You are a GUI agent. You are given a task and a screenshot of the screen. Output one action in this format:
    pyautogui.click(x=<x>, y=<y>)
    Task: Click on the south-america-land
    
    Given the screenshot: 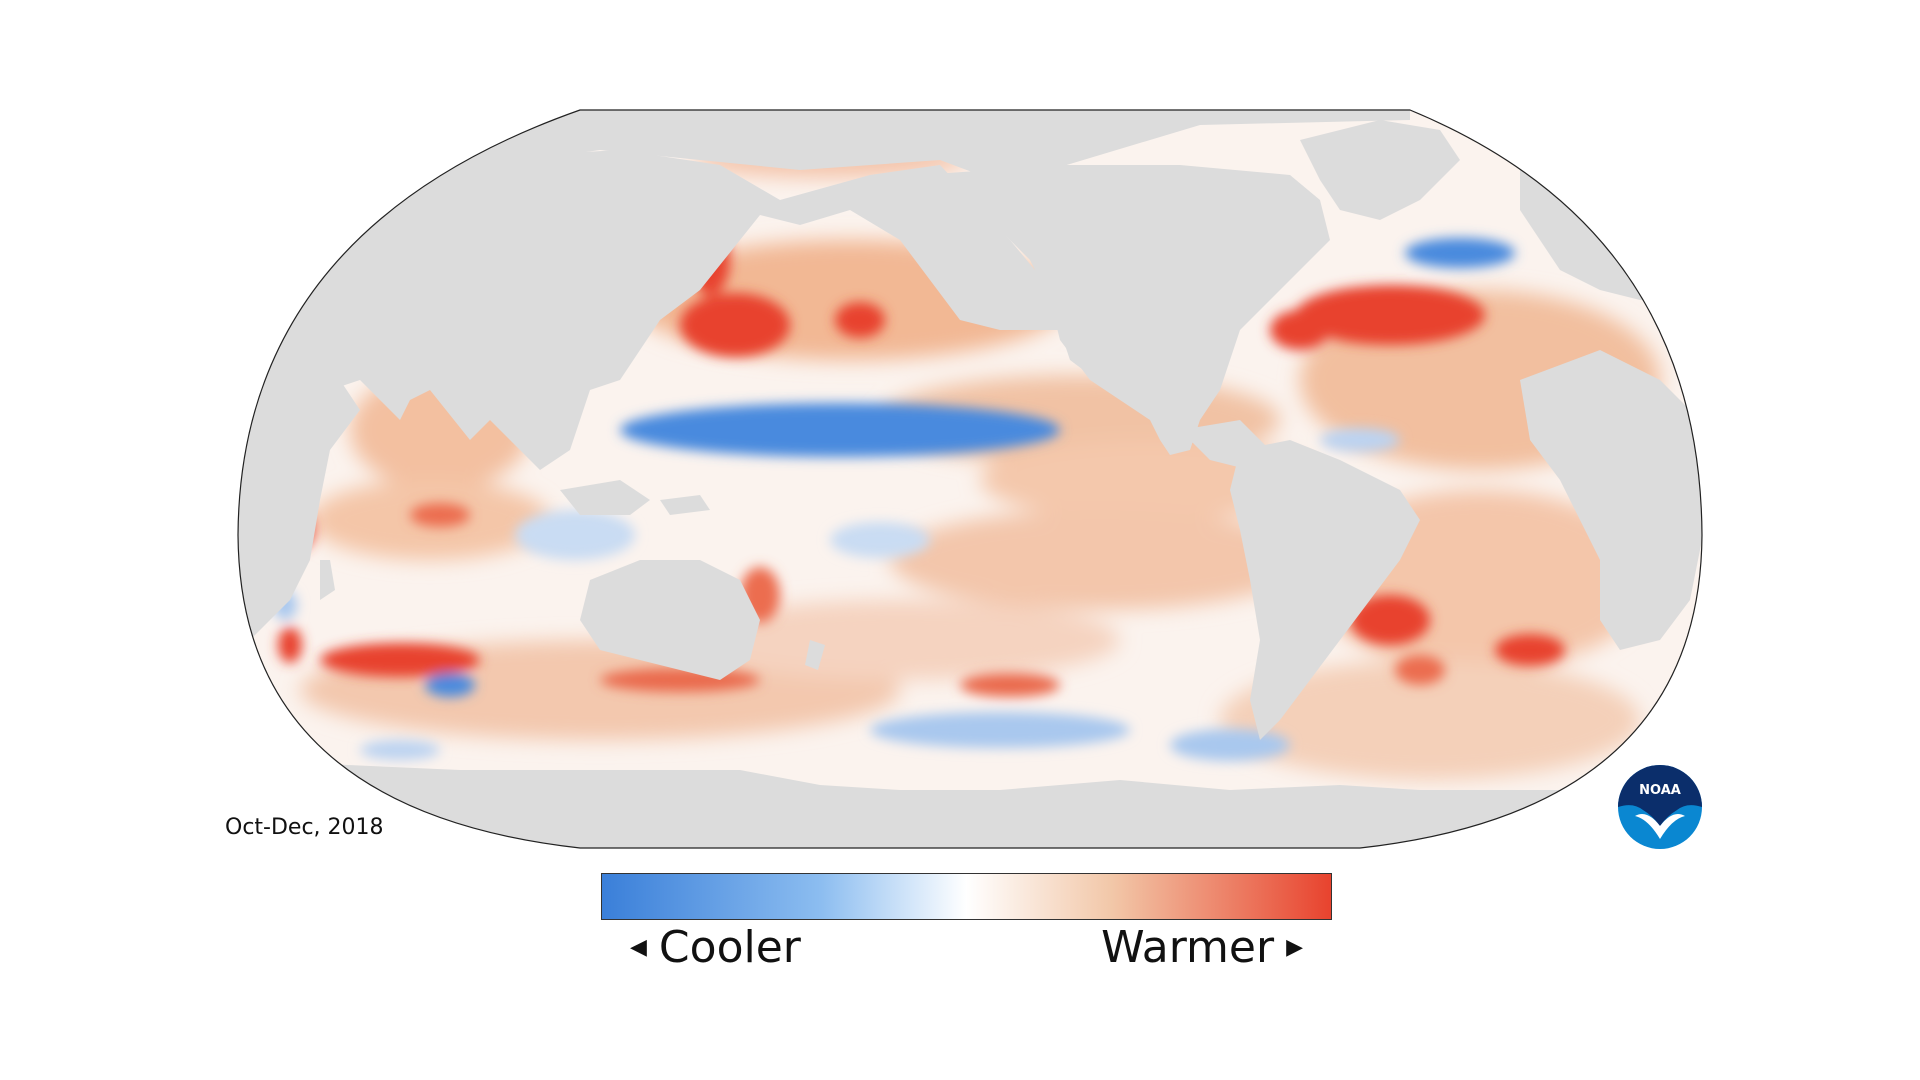 What is the action you would take?
    pyautogui.click(x=1325, y=590)
    